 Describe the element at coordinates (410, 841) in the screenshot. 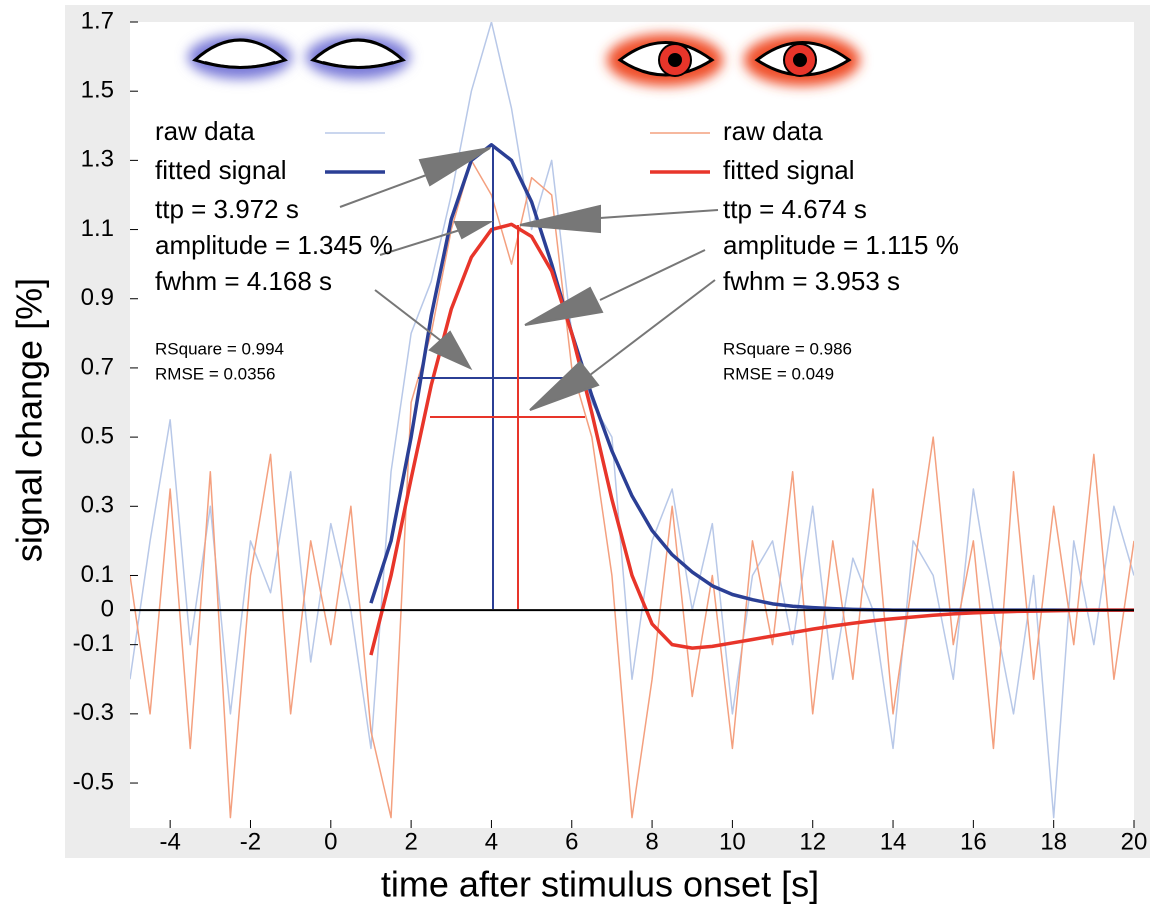

I see `x-tick-label: 2` at that location.